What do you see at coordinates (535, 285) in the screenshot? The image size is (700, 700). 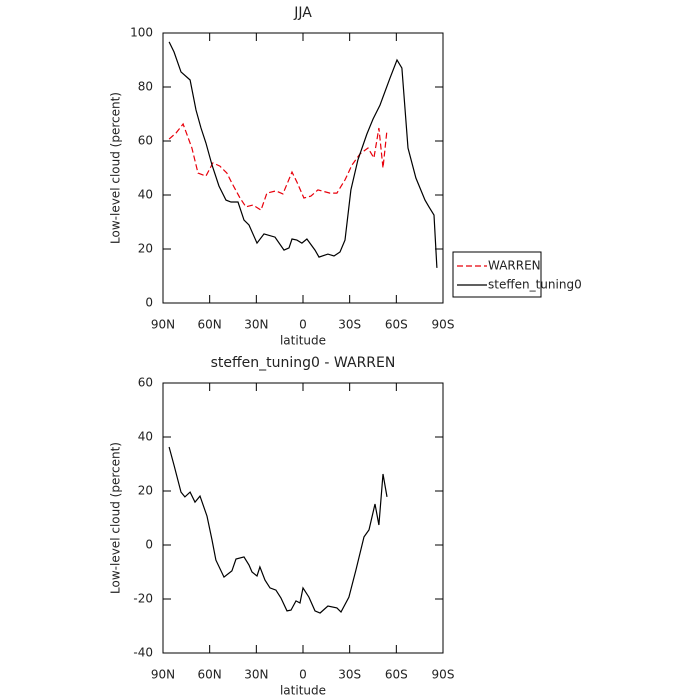 I see `legend-label: steffen_tuning0` at bounding box center [535, 285].